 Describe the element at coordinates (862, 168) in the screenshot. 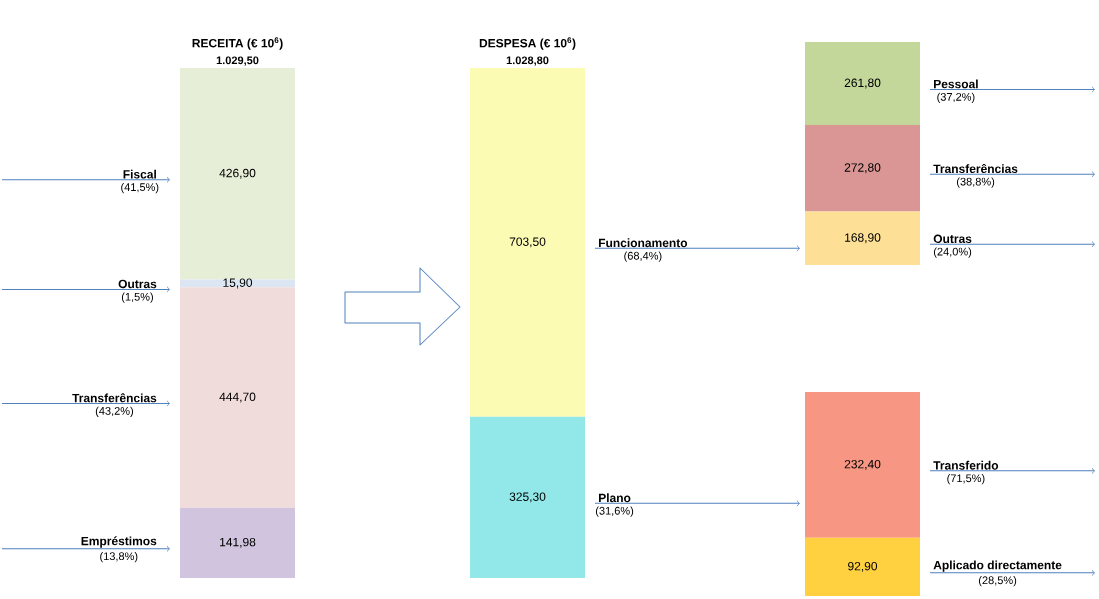

I see `data-label: 272,80` at that location.